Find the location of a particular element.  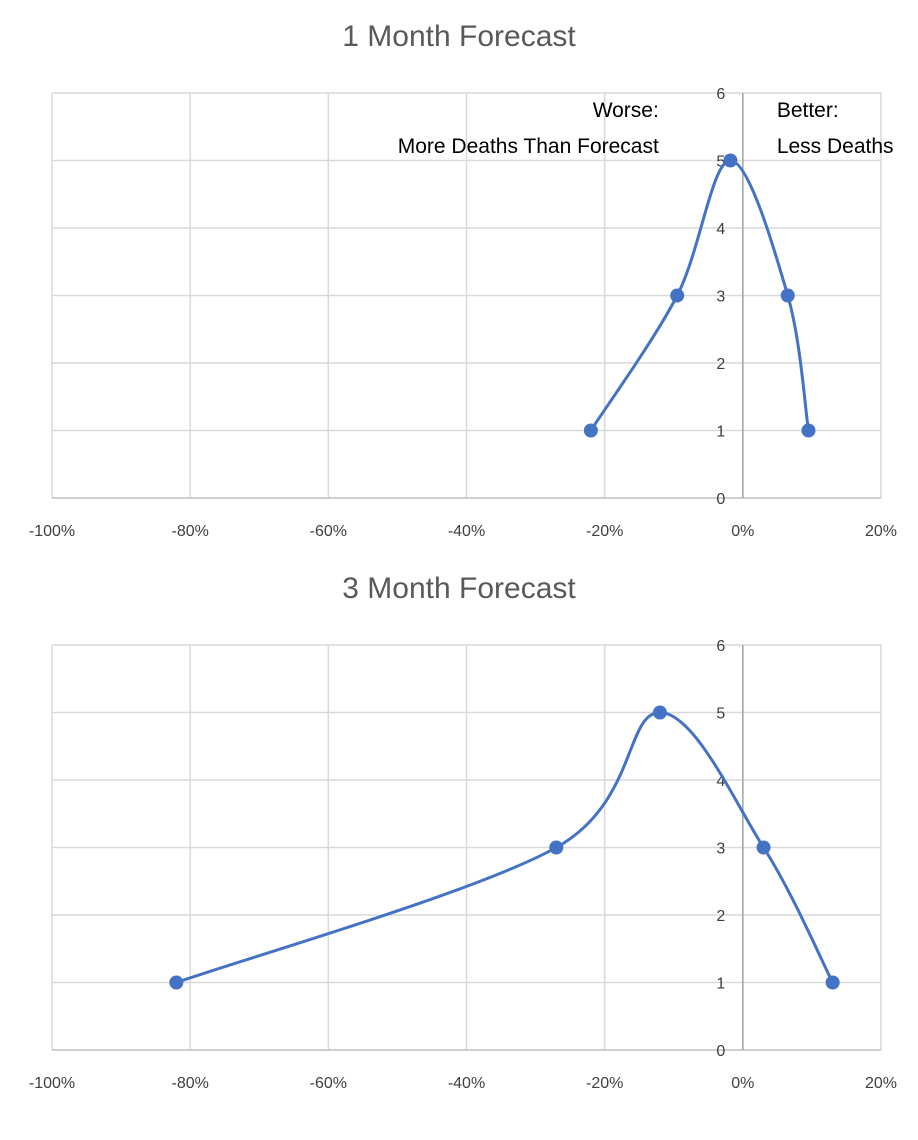

annotation-worse: Worse: is located at coordinates (626, 110).